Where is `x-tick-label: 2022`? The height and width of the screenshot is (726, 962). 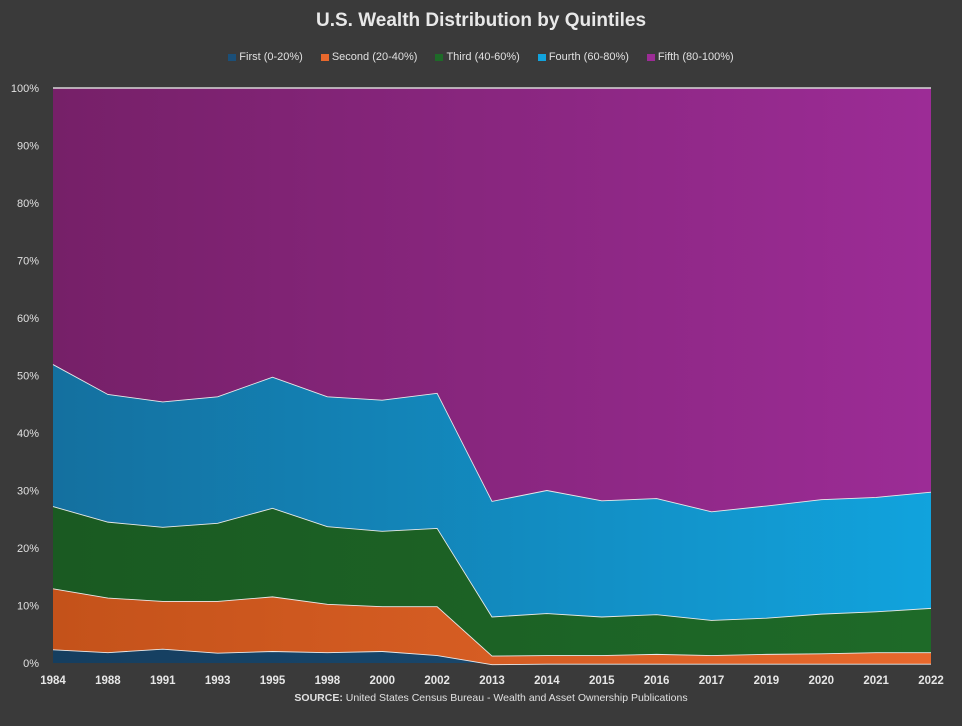
x-tick-label: 2022 is located at coordinates (931, 681).